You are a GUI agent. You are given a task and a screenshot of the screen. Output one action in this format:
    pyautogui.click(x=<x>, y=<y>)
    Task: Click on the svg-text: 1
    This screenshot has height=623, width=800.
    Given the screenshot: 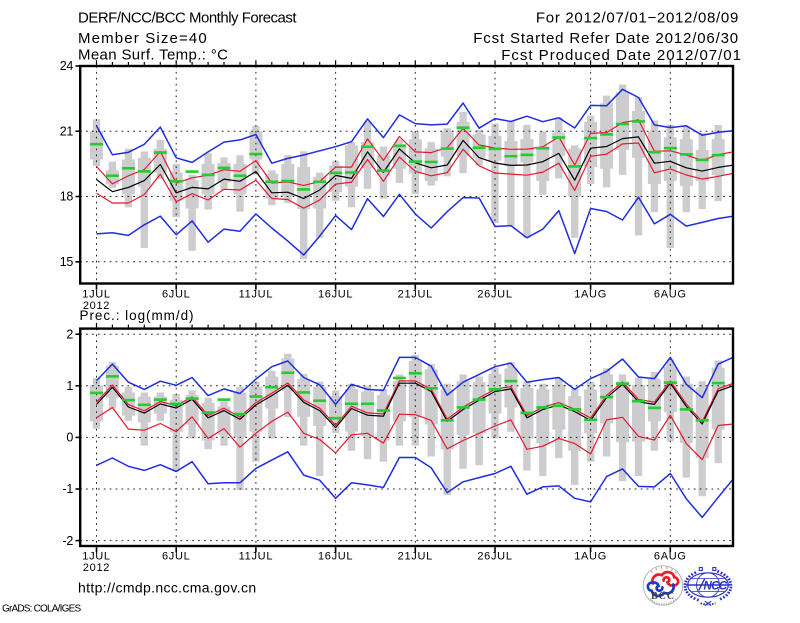 What is the action you would take?
    pyautogui.click(x=69, y=386)
    